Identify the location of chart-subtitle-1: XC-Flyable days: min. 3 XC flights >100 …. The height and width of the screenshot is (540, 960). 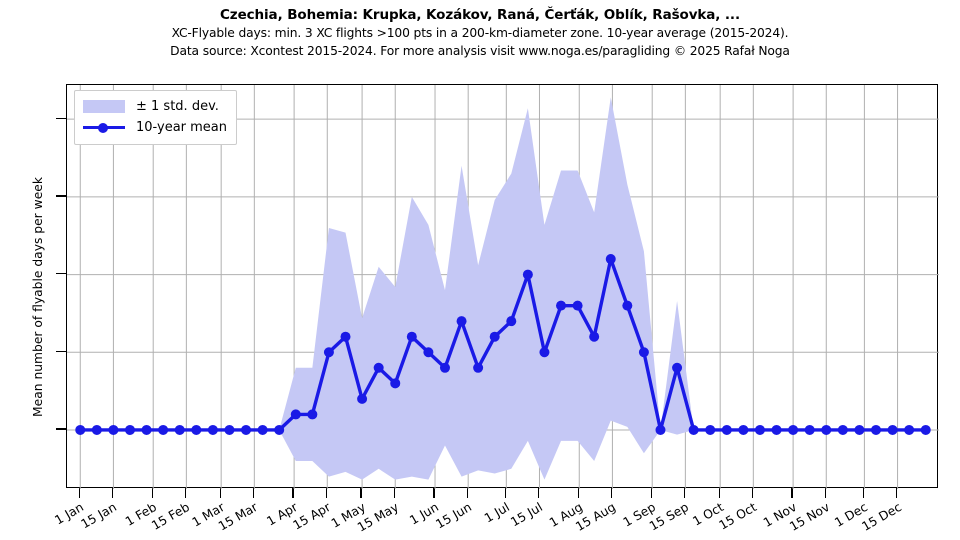
(480, 33).